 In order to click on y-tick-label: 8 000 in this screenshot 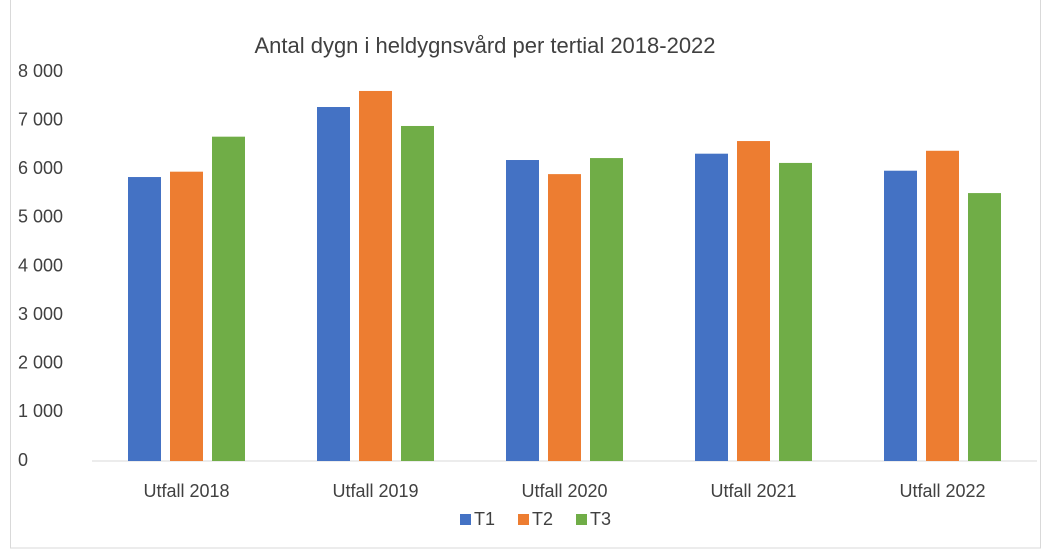, I will do `click(40, 71)`.